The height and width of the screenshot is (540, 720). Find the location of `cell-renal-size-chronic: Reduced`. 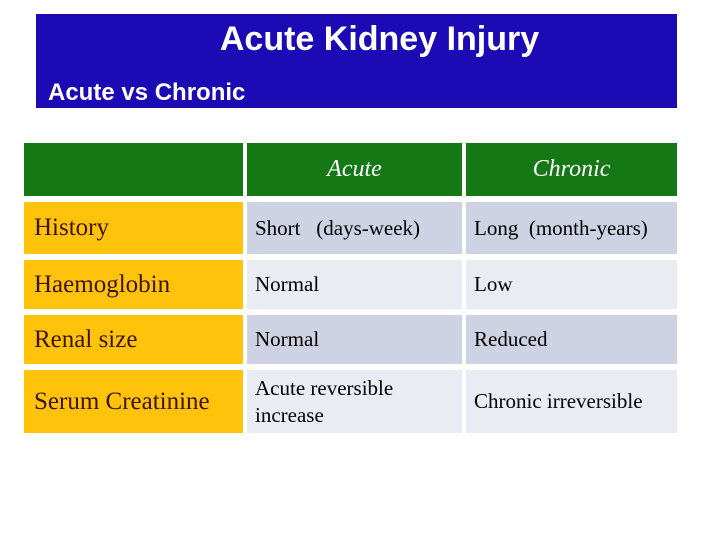

cell-renal-size-chronic: Reduced is located at coordinates (571, 339).